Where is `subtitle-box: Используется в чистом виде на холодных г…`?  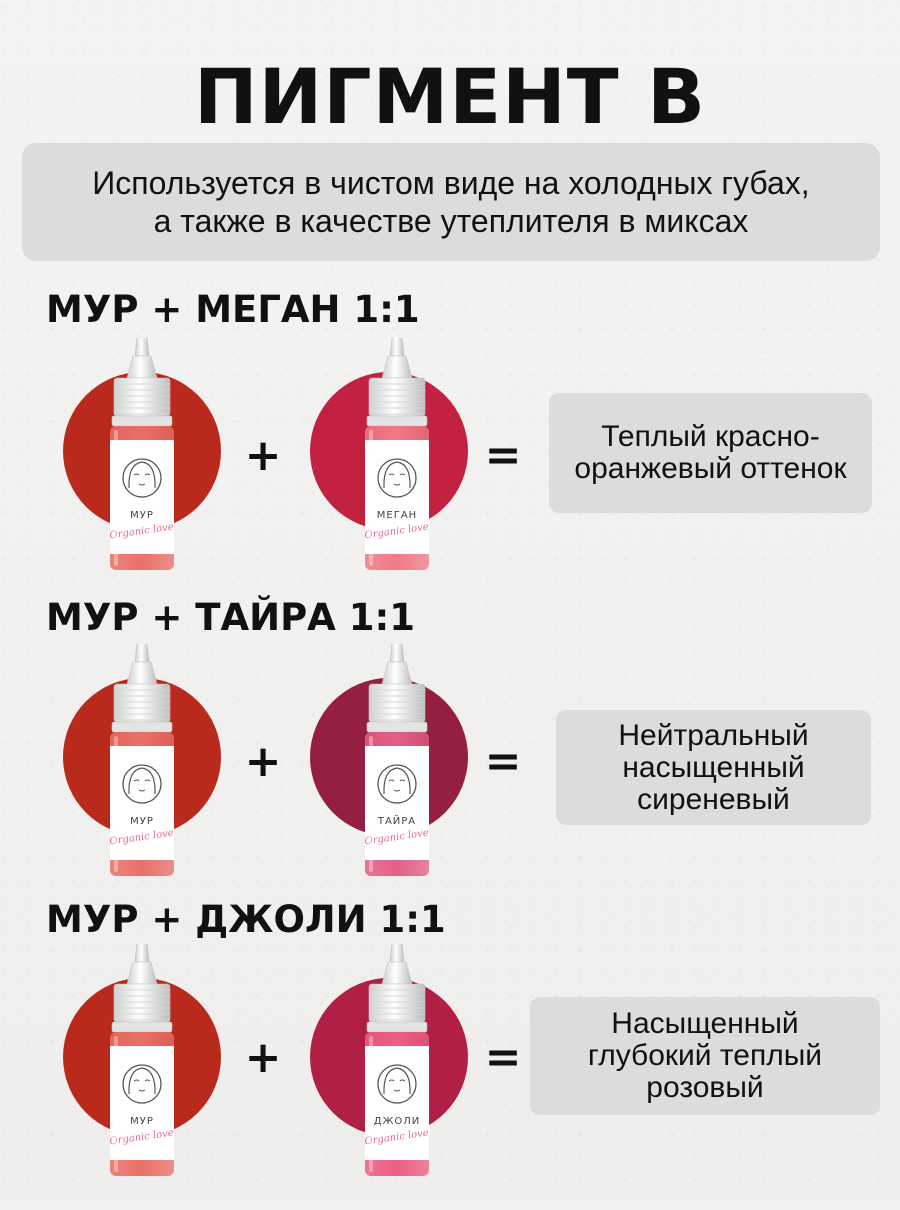 subtitle-box: Используется в чистом виде на холодных г… is located at coordinates (451, 202).